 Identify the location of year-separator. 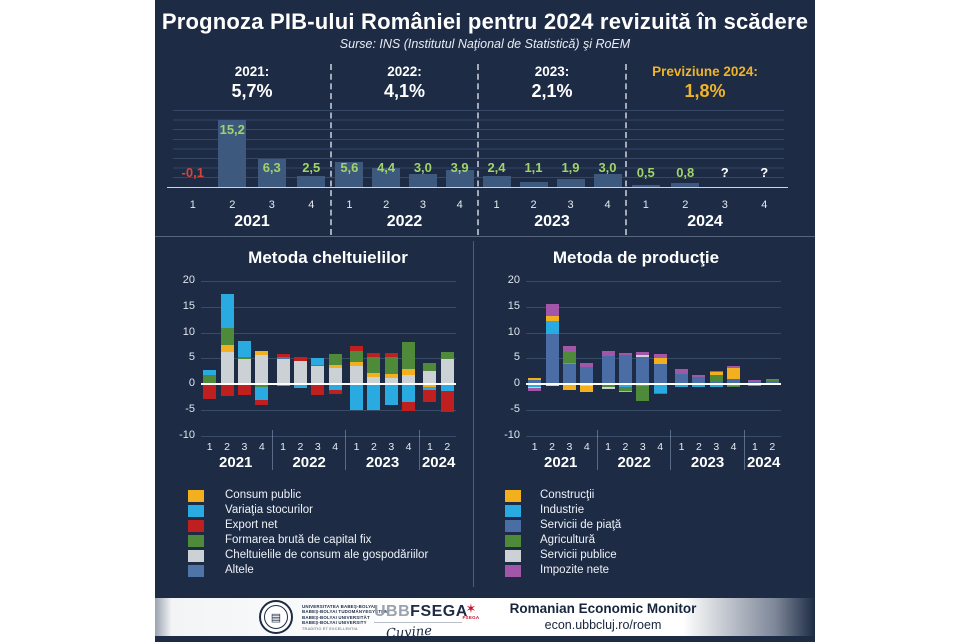
(419, 450).